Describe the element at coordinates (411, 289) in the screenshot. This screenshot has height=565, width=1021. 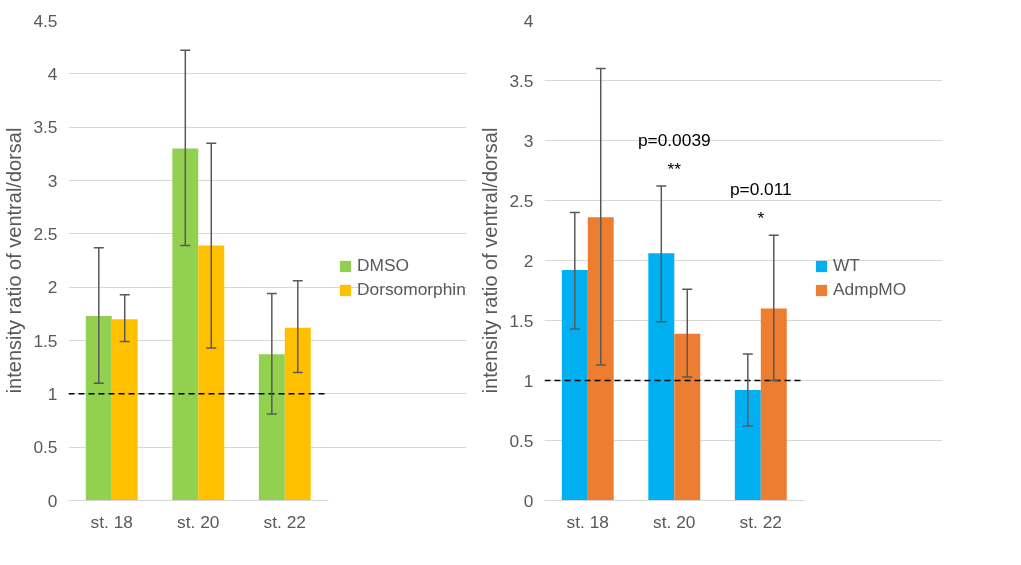
I see `legend-label: Dorsomorphin` at that location.